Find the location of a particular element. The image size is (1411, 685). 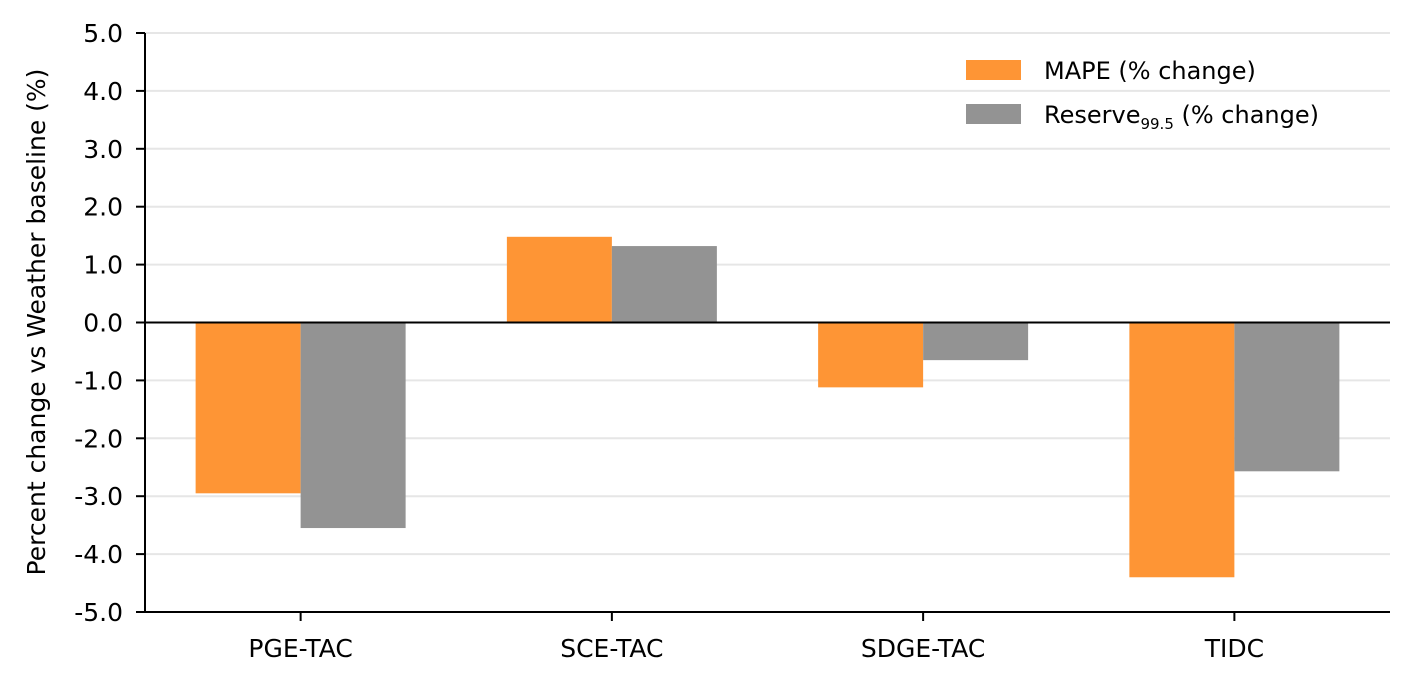

bar-mape-tidc is located at coordinates (1182, 450).